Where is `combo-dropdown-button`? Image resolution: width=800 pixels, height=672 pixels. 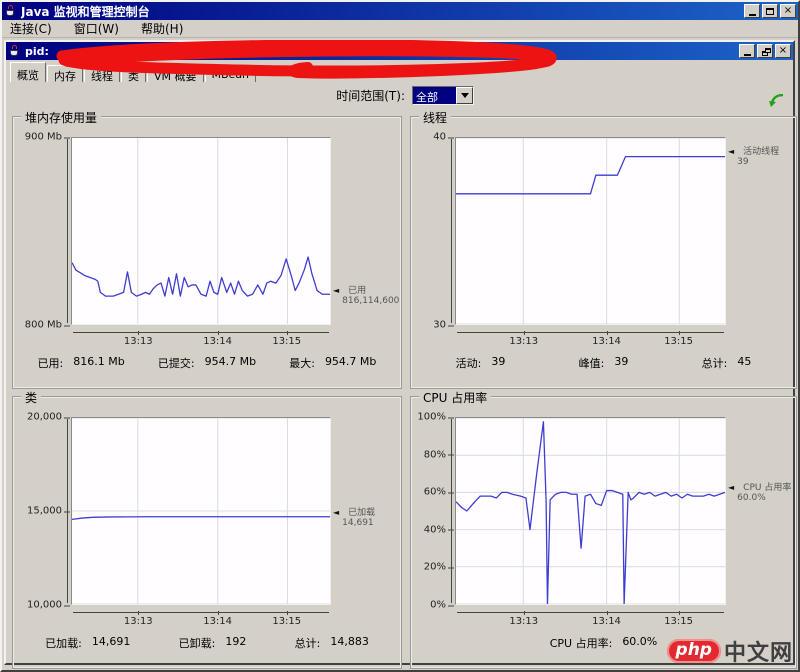 combo-dropdown-button is located at coordinates (464, 95).